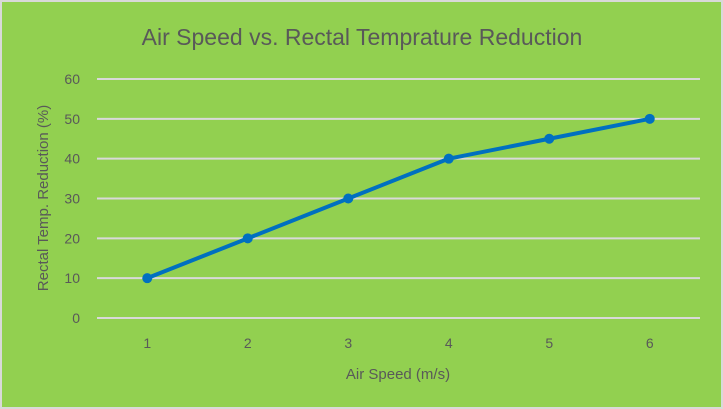 The image size is (723, 409). Describe the element at coordinates (72, 199) in the screenshot. I see `y-tick-label: 30` at that location.